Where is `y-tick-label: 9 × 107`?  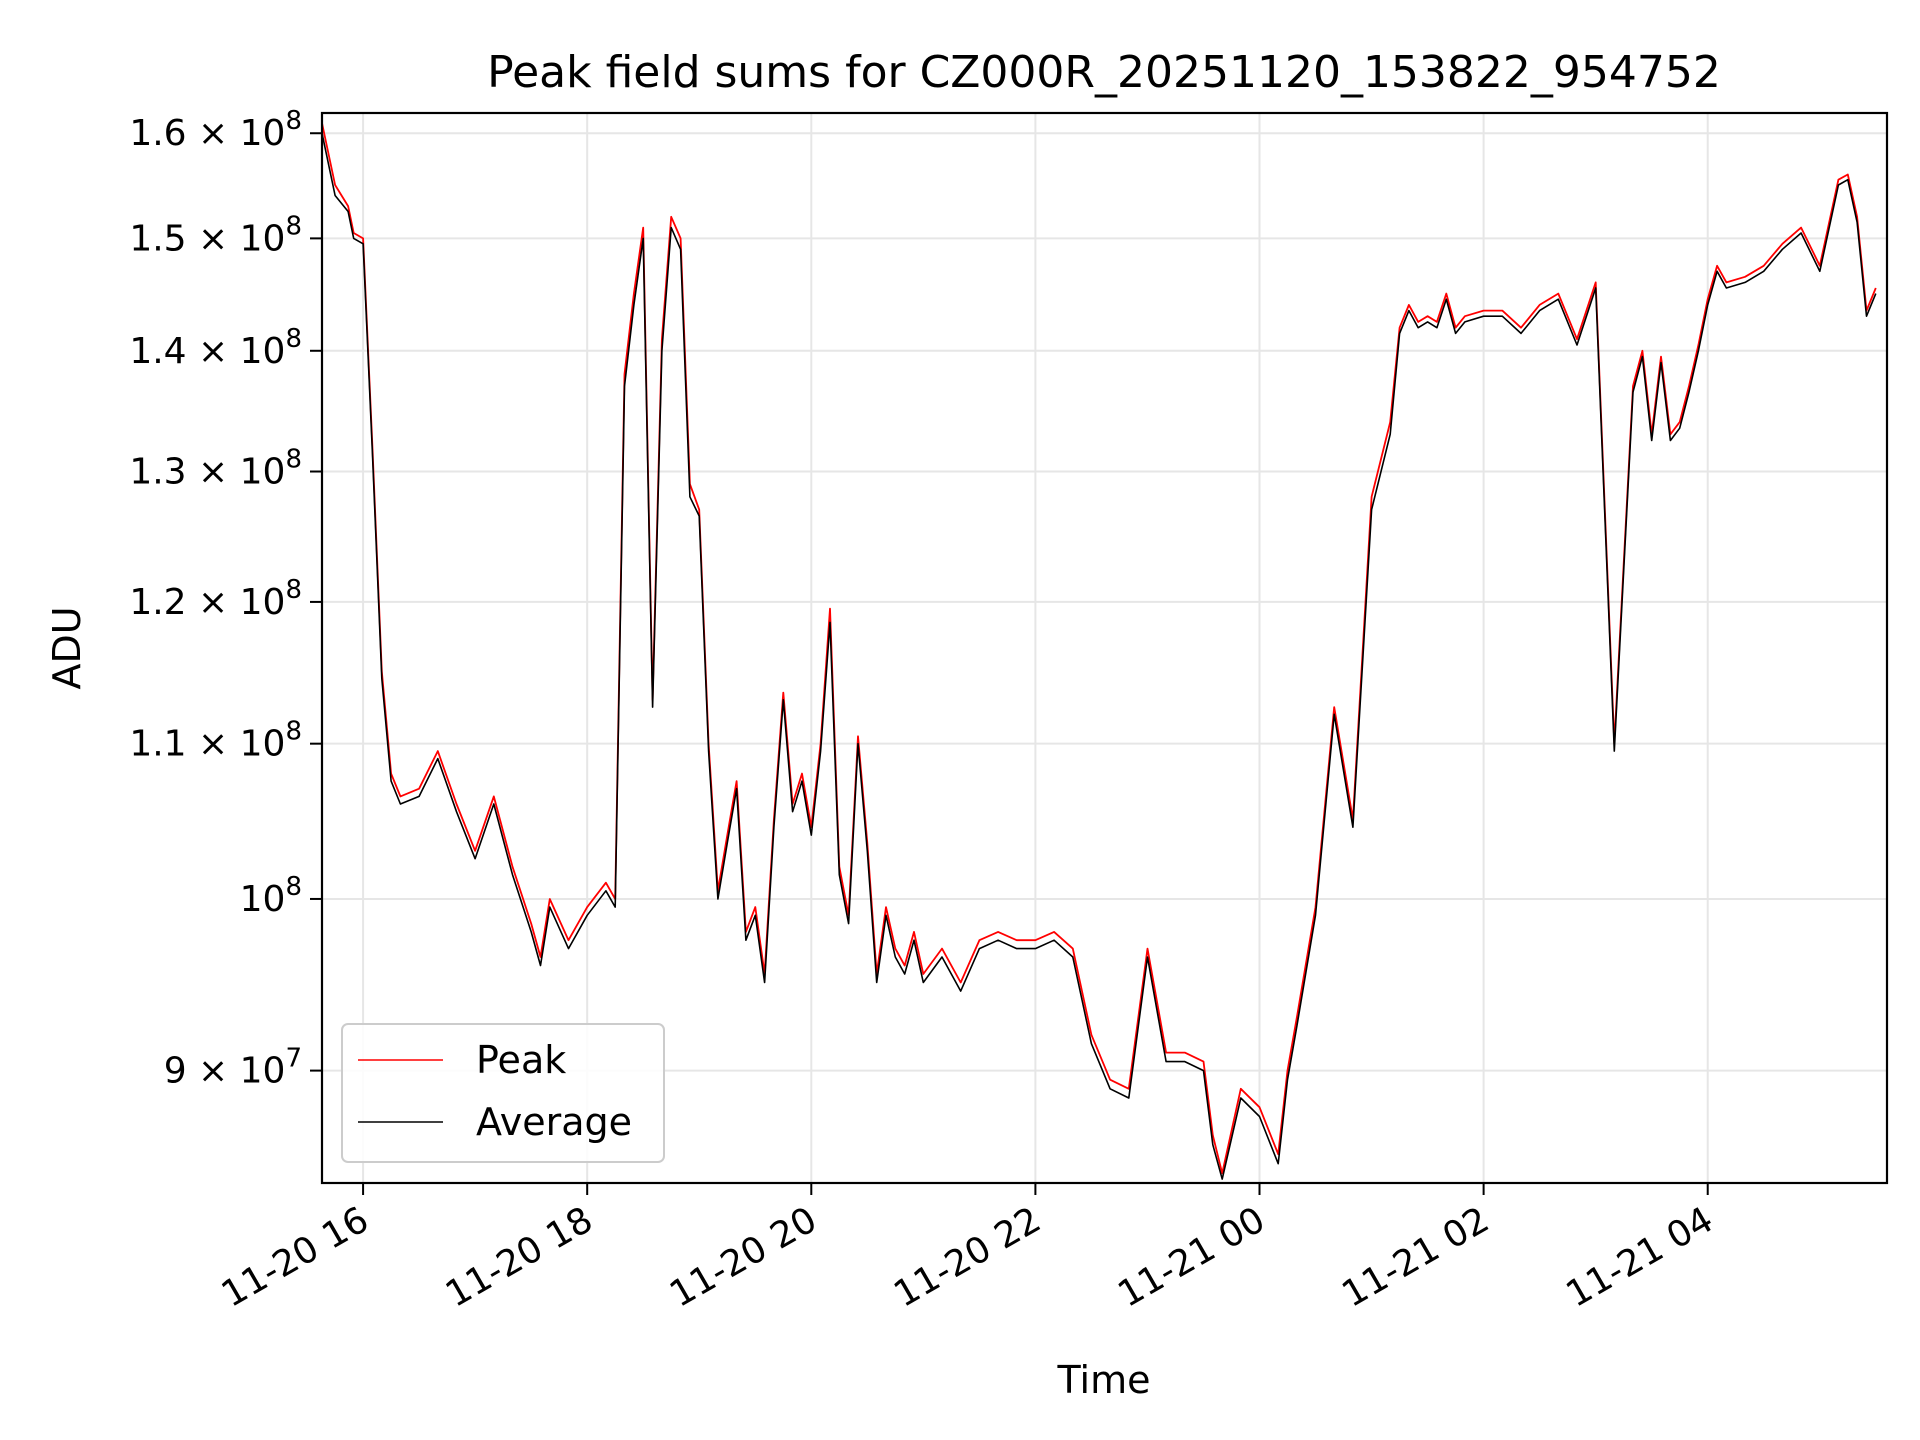 y-tick-label: 9 × 107 is located at coordinates (233, 1068).